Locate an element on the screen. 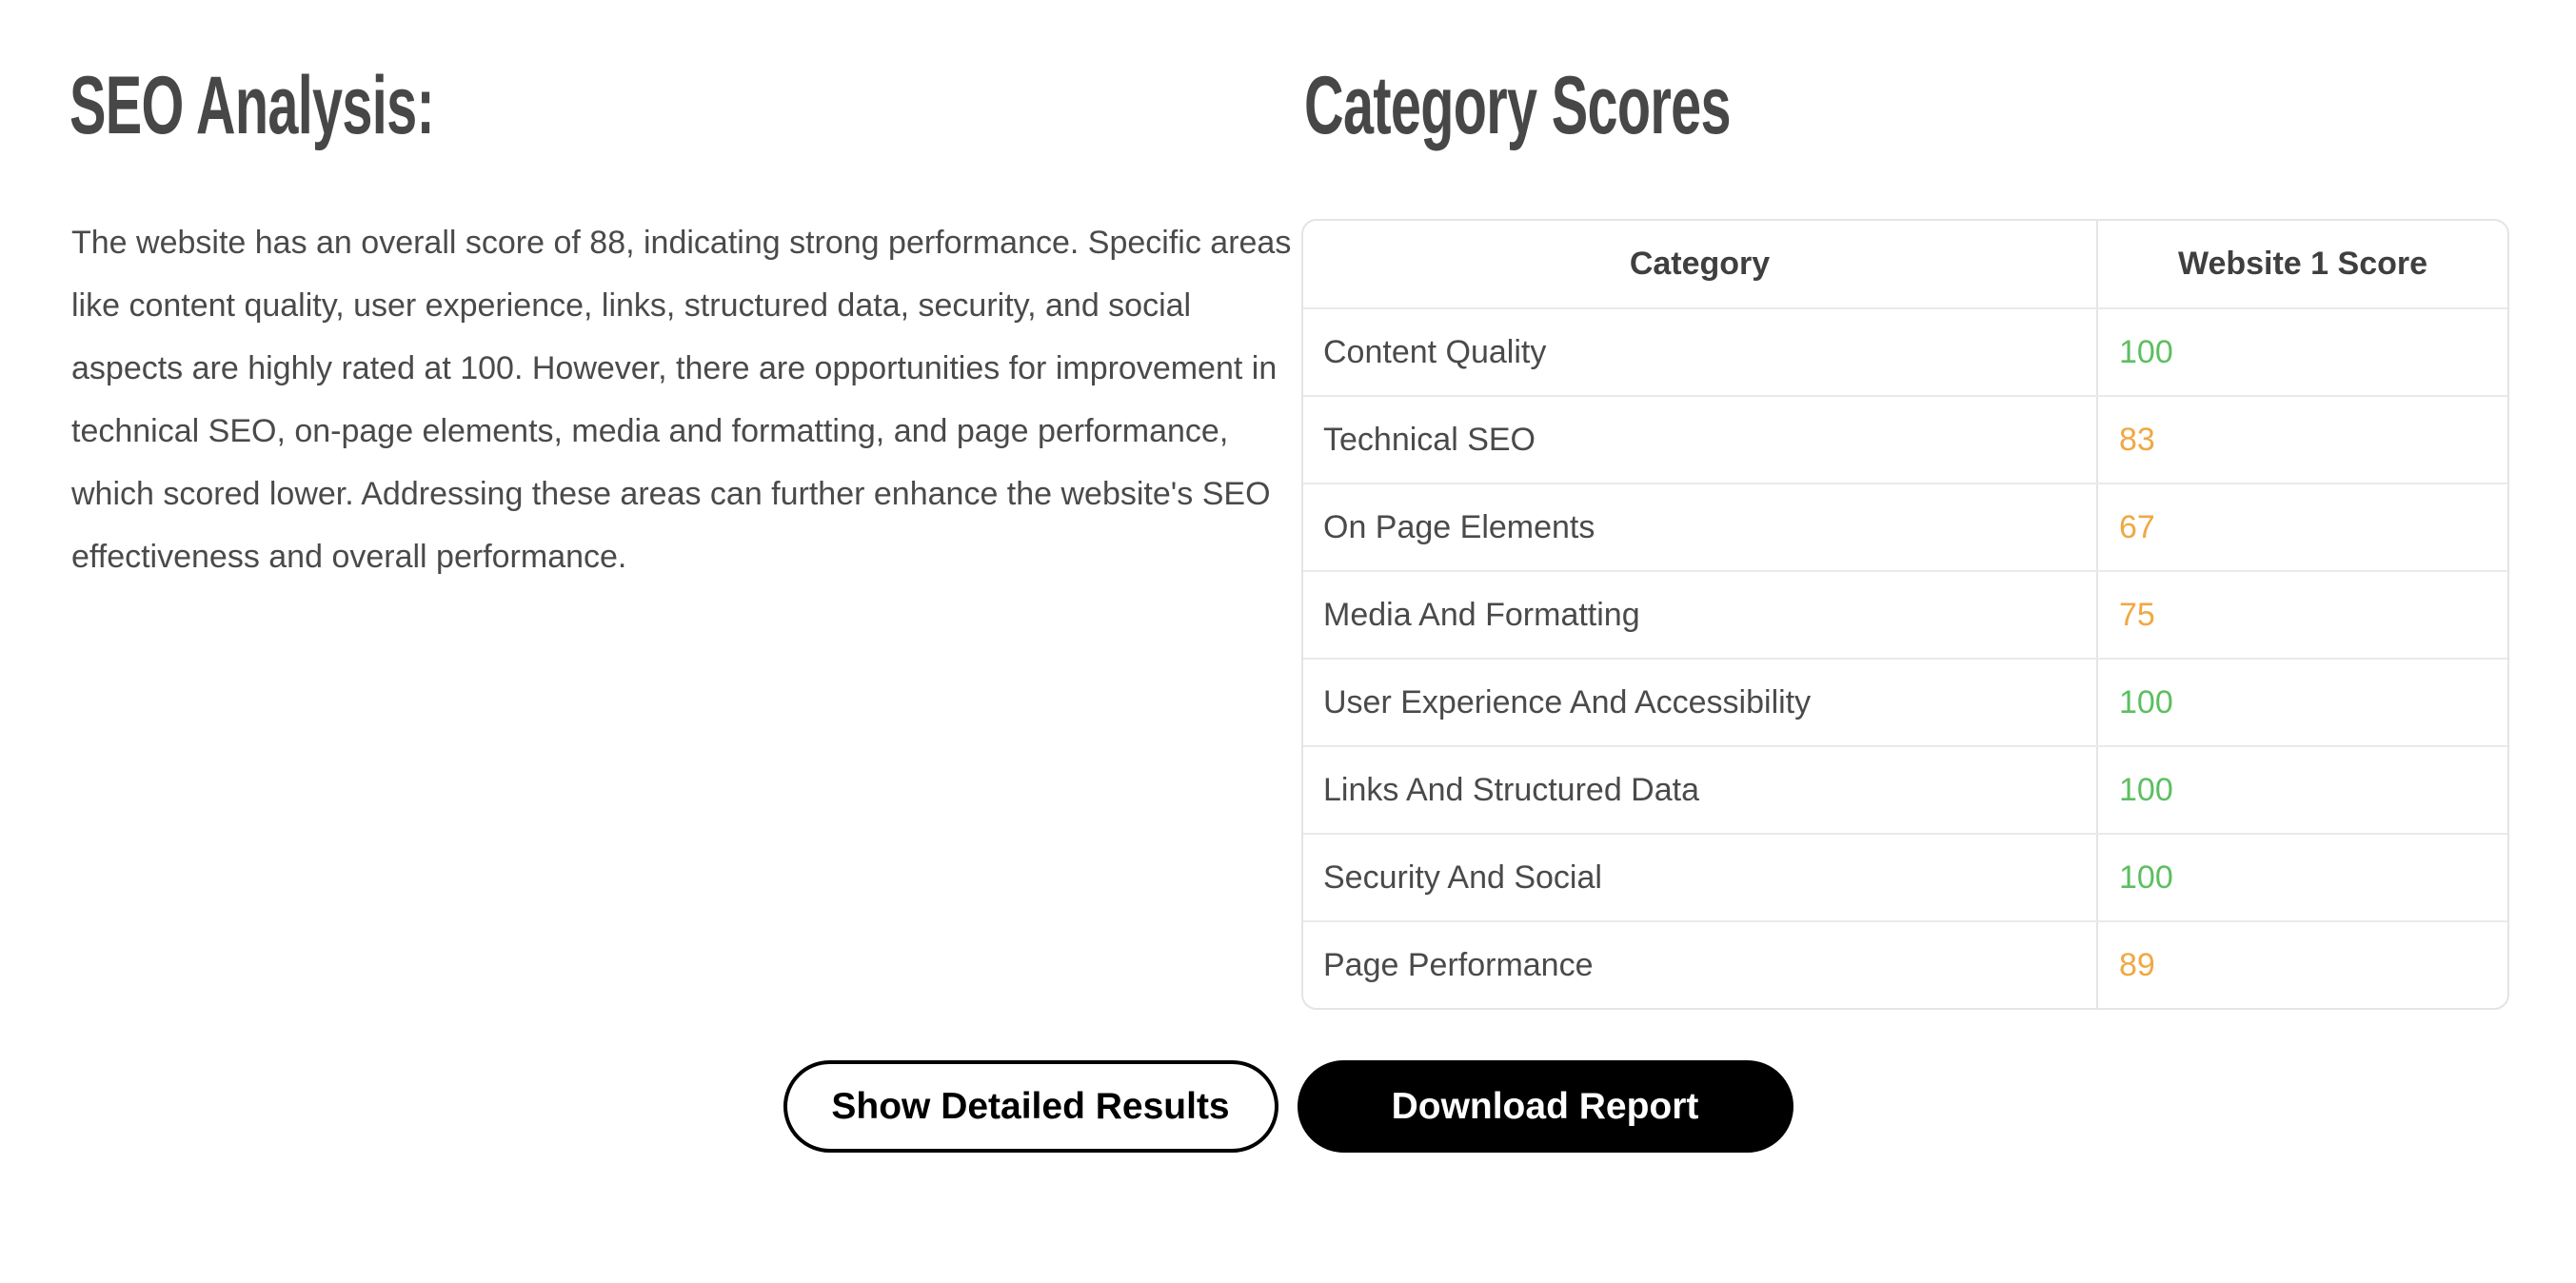 The height and width of the screenshot is (1283, 2576). table-row: User Experience And Accessibility 100 is located at coordinates (1905, 702).